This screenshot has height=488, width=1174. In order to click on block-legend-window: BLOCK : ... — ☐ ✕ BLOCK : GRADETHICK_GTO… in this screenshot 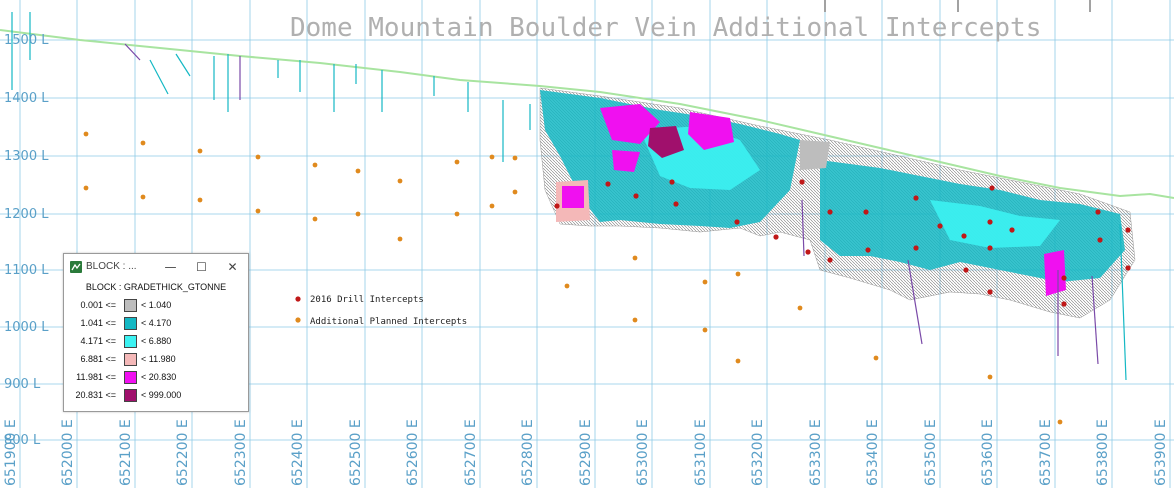, I will do `click(156, 332)`.